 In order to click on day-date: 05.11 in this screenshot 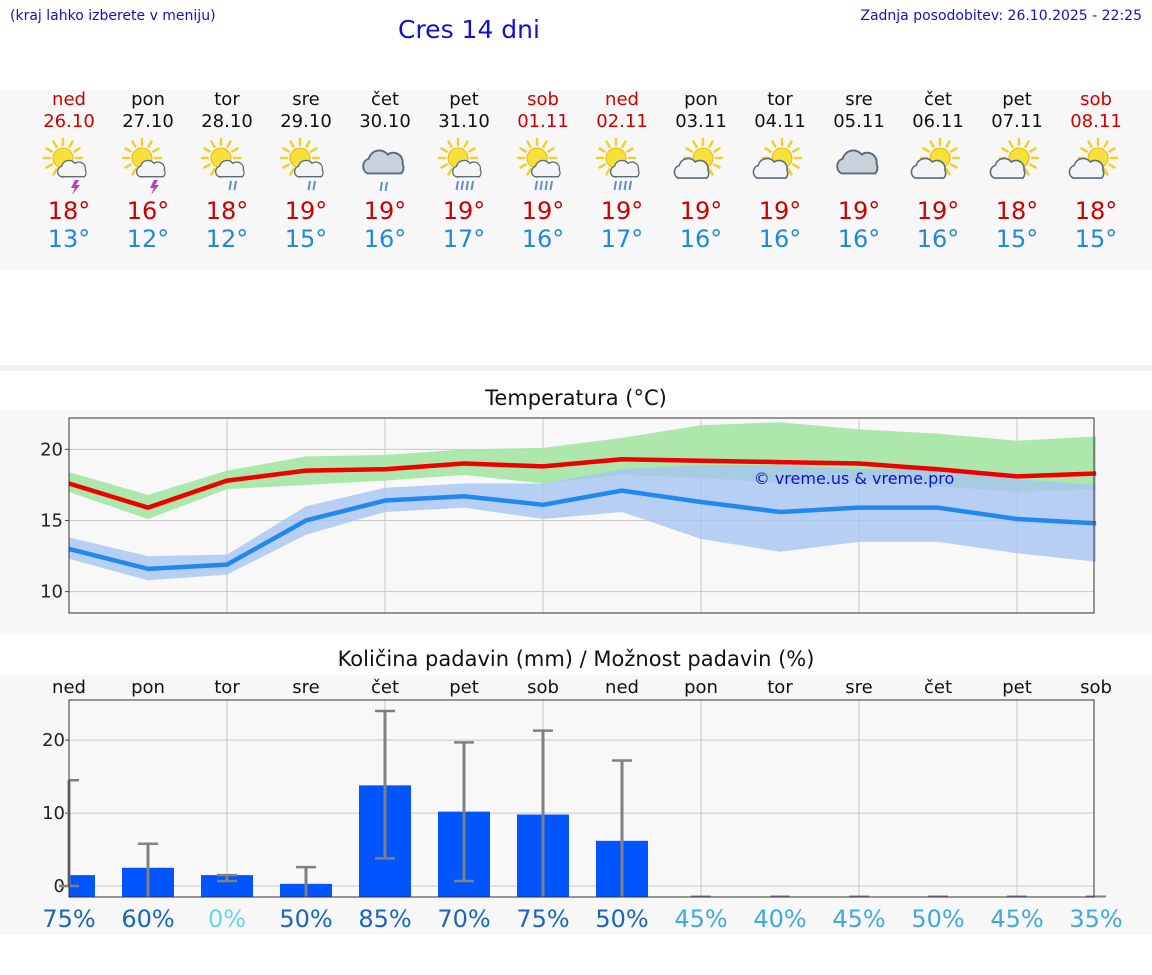, I will do `click(859, 121)`.